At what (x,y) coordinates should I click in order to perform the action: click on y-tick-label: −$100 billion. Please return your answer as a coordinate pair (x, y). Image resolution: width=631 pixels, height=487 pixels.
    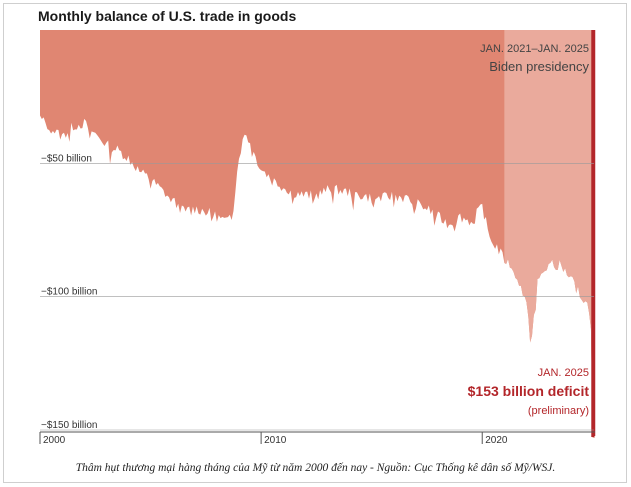
    Looking at the image, I should click on (69, 292).